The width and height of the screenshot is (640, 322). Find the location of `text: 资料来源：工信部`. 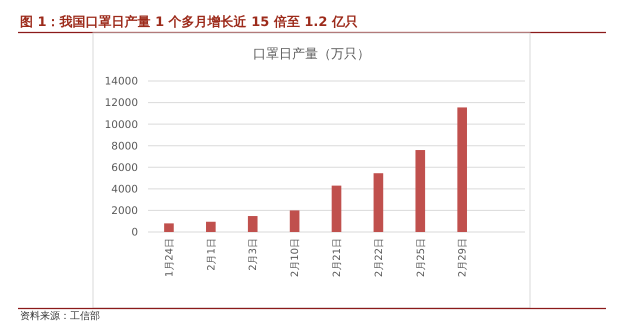

text: 资料来源：工信部 is located at coordinates (60, 316).